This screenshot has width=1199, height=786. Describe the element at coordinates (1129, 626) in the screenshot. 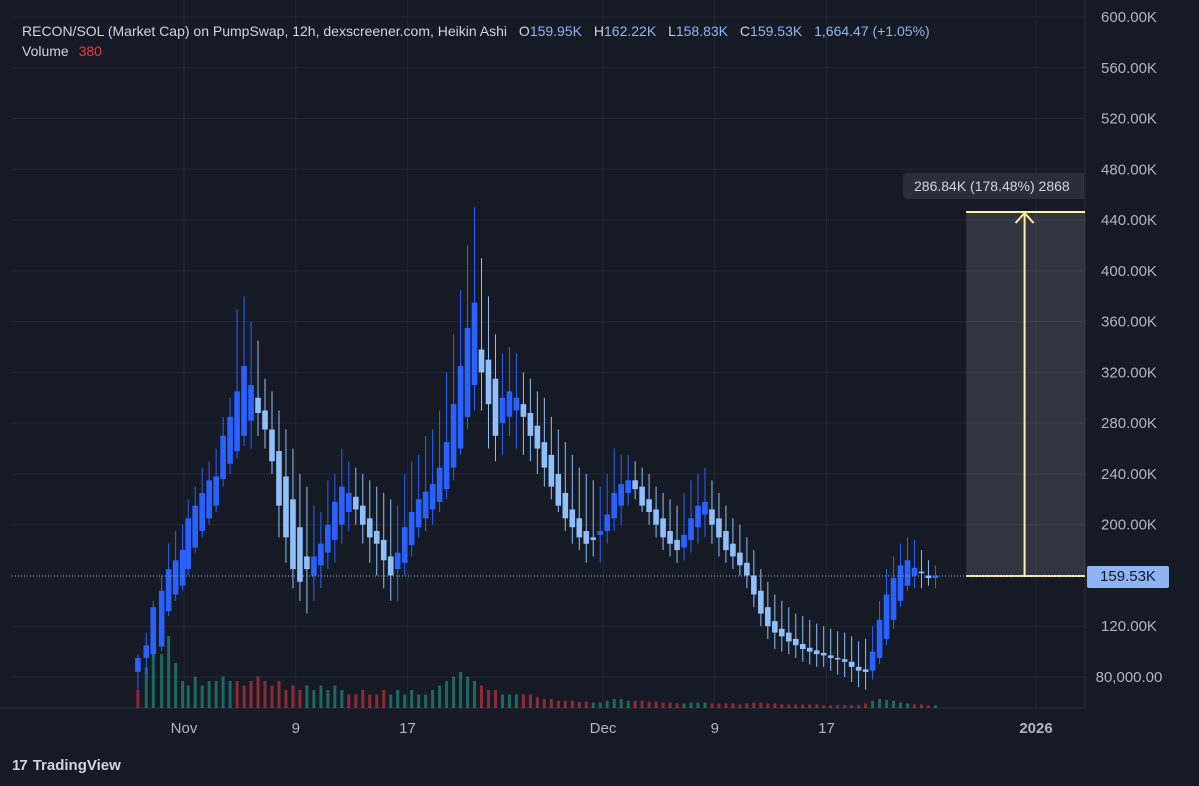

I see `y-tick-label: 120.00K` at that location.